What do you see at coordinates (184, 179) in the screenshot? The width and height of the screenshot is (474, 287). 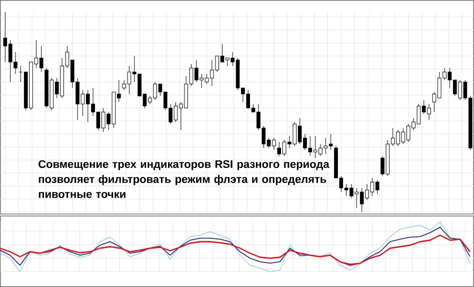 I see `annotation: Совмещение трех индикаторов RSI разного периода позволяет фильтровать режим флэта и определять пивотные точки` at bounding box center [184, 179].